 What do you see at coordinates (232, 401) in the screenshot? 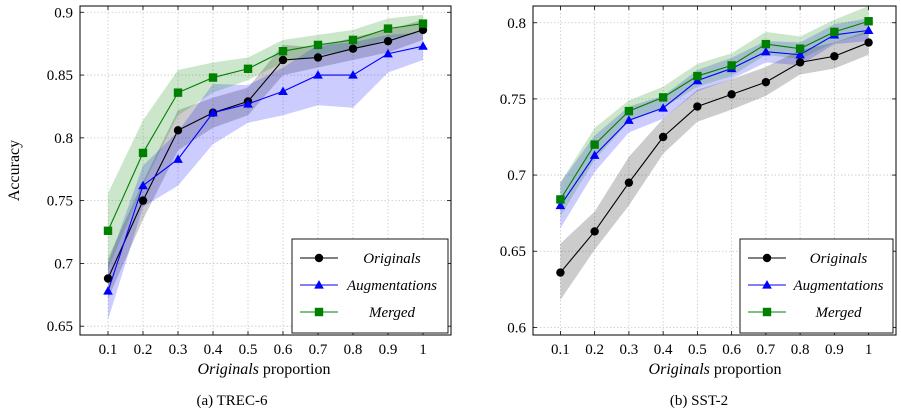
I see `chart-caption: (a) TREC-6` at bounding box center [232, 401].